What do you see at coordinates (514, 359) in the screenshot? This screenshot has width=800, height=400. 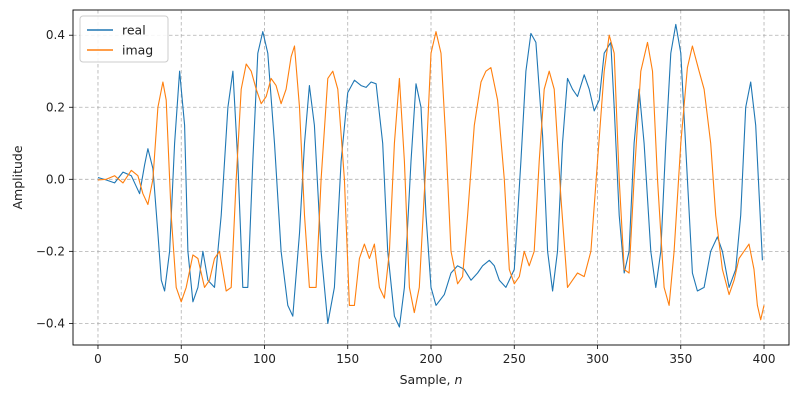 I see `x-tick-label: 250` at bounding box center [514, 359].